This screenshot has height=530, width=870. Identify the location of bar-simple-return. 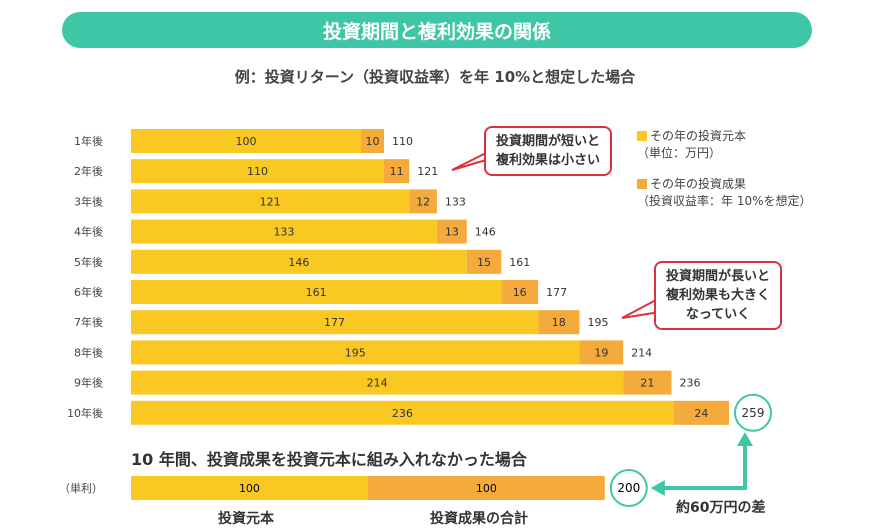
(486, 488).